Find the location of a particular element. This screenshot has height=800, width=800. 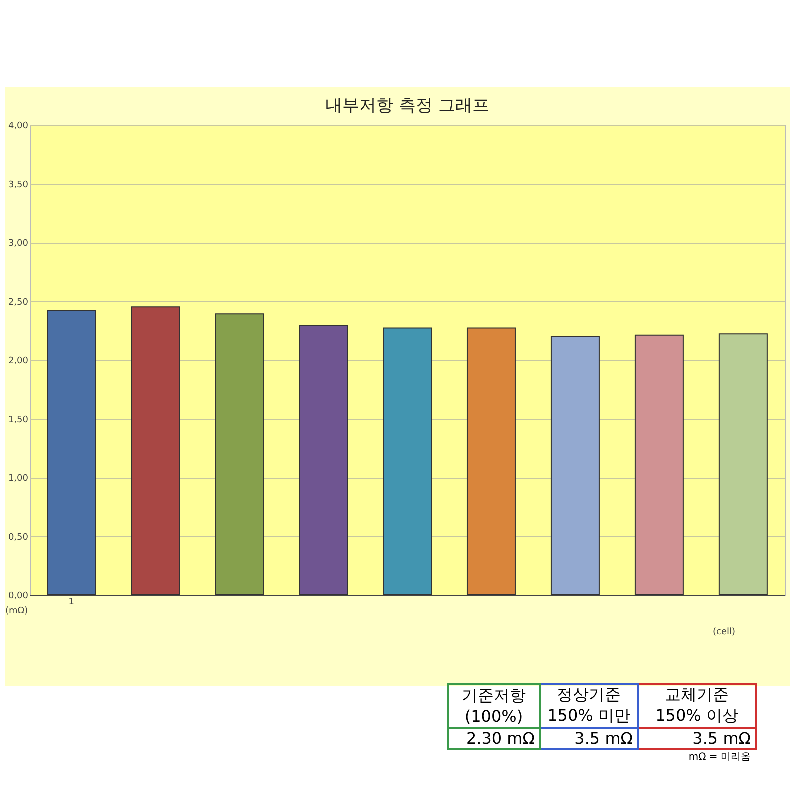

text: 정상기준 150% 미만 is located at coordinates (589, 706).